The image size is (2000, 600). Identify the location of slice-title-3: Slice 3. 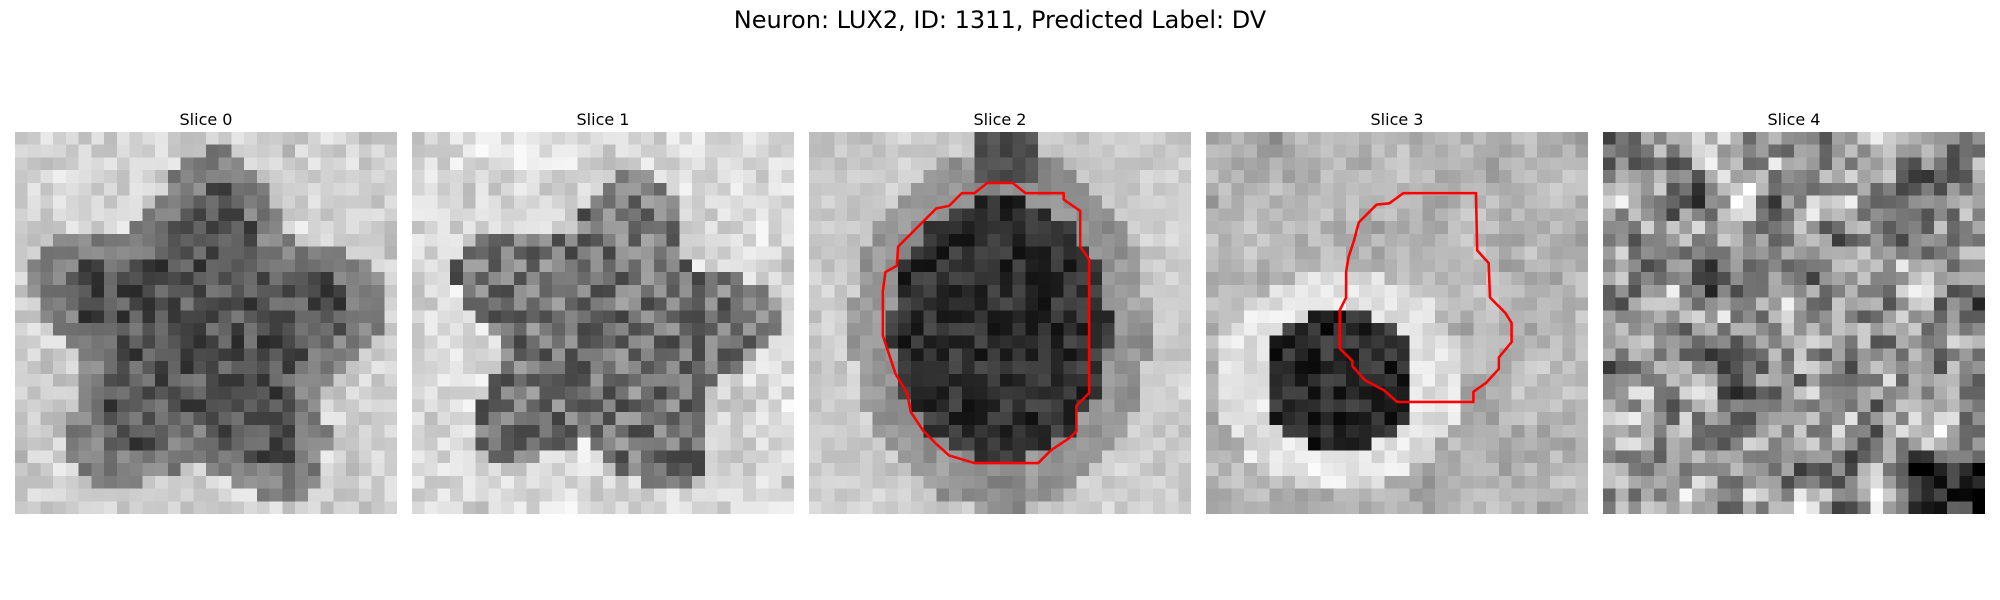
(1397, 119).